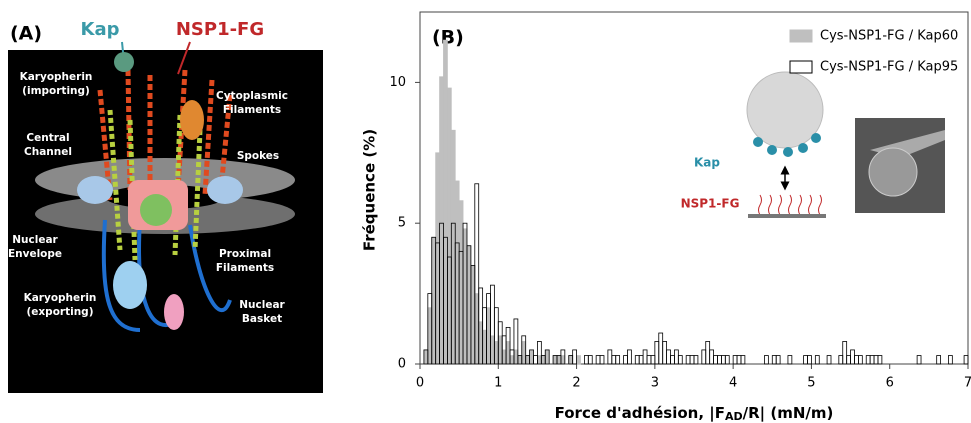  I want to click on x-tick-label: 5, so click(811, 383).